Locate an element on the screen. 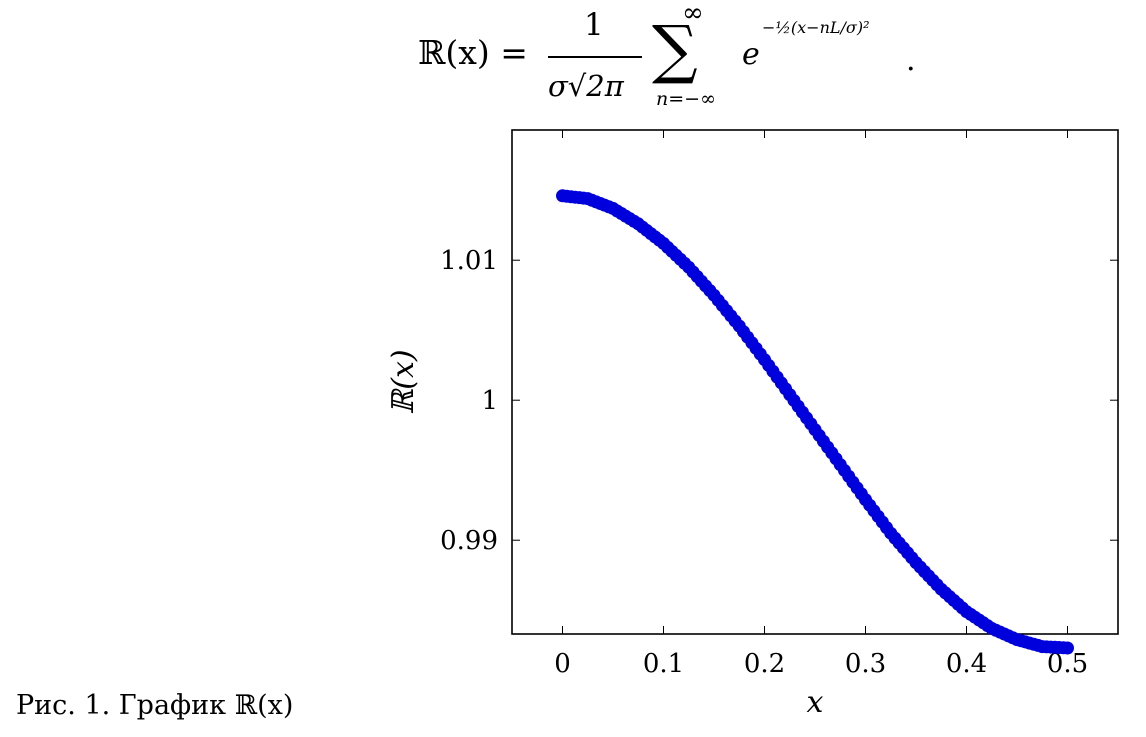  formula-denominator: σ√2π is located at coordinates (586, 86).